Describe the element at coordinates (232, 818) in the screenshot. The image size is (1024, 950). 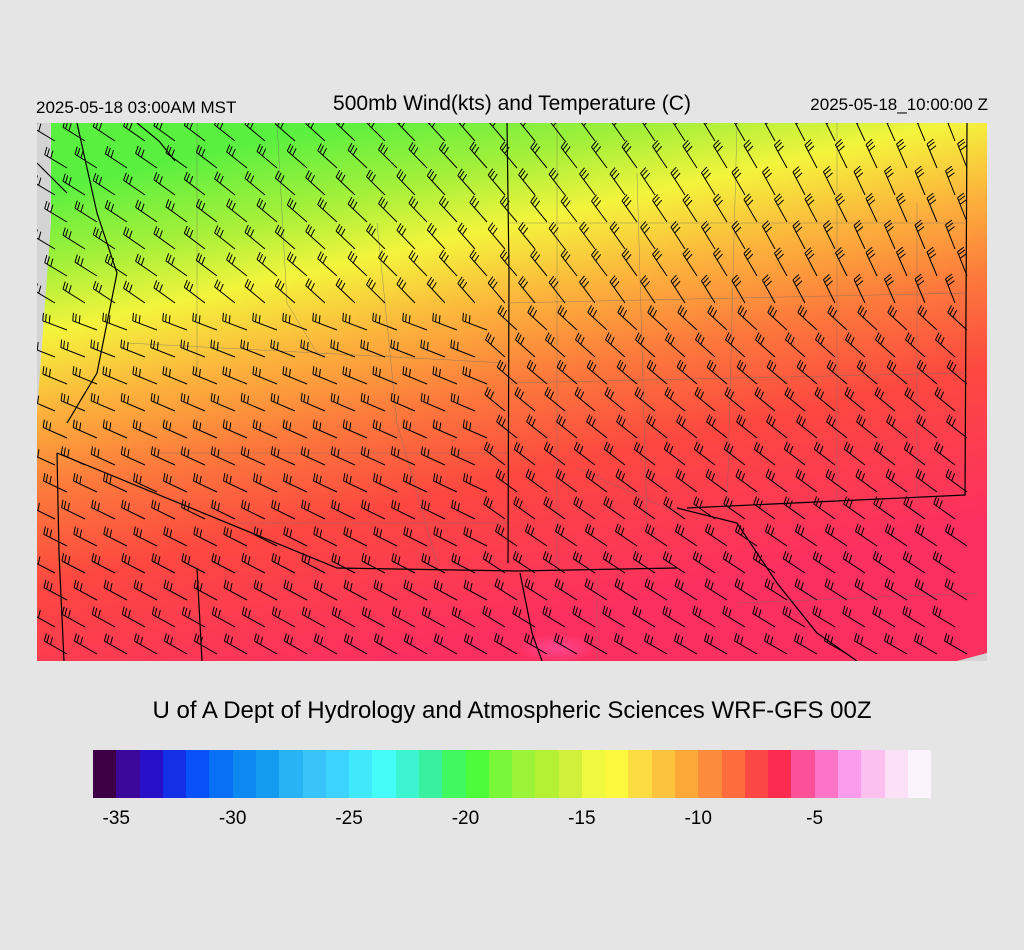
I see `colorbar-tick-label: -30` at that location.